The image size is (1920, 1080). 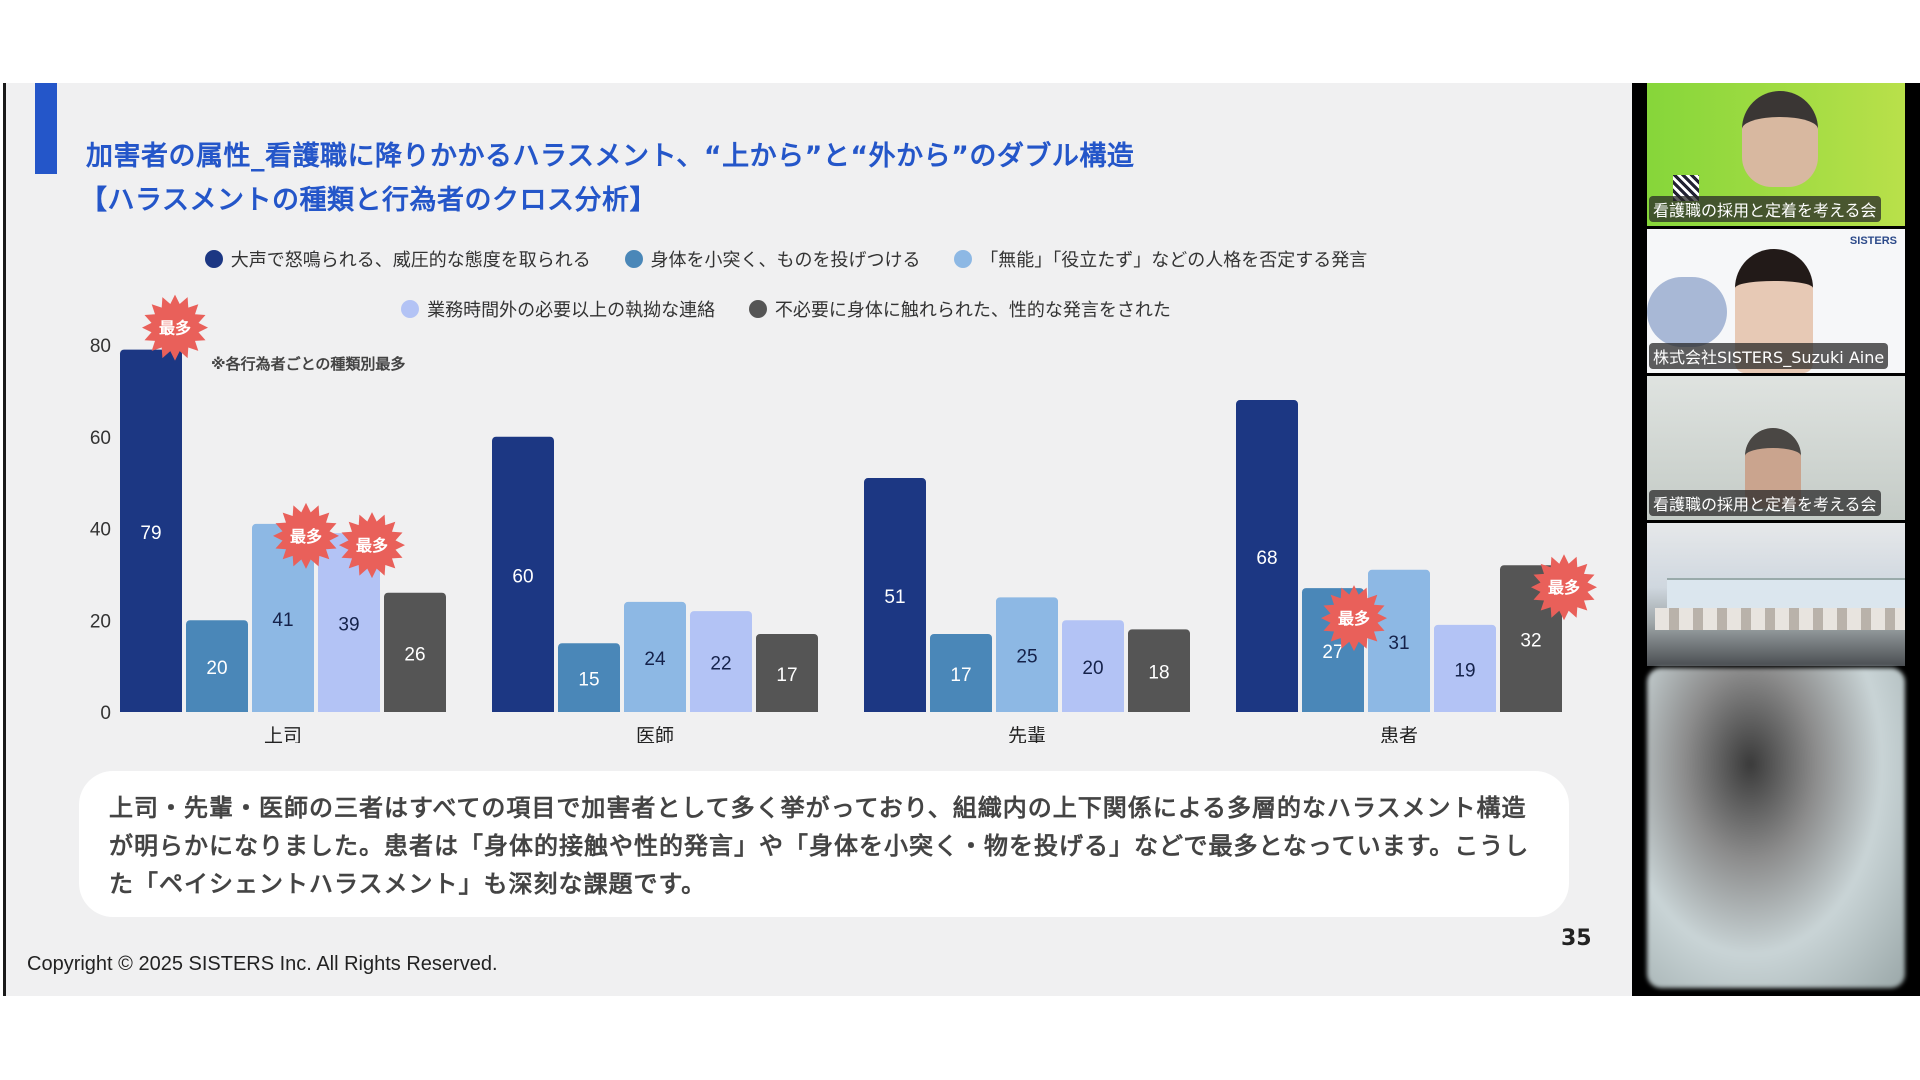 I want to click on bar-value-label: 22, so click(x=720, y=664).